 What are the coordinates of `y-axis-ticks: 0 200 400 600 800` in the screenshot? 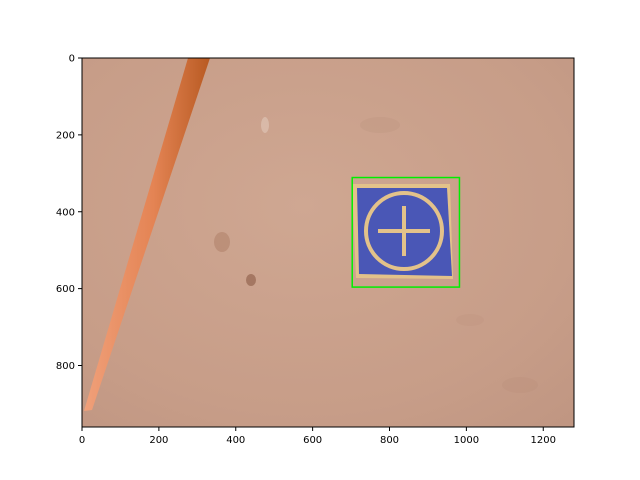 It's located at (69, 213).